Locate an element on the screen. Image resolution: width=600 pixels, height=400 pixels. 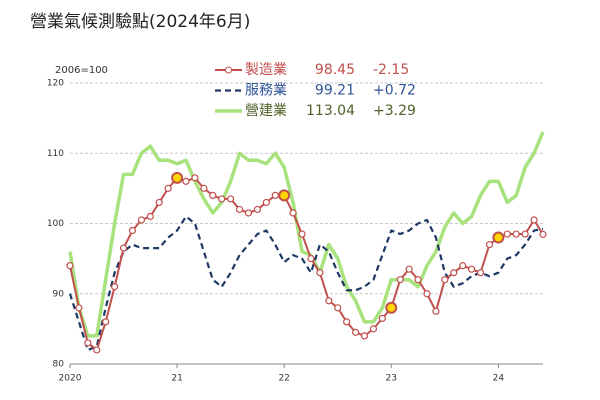
x-tick-label: 2020 is located at coordinates (70, 379).